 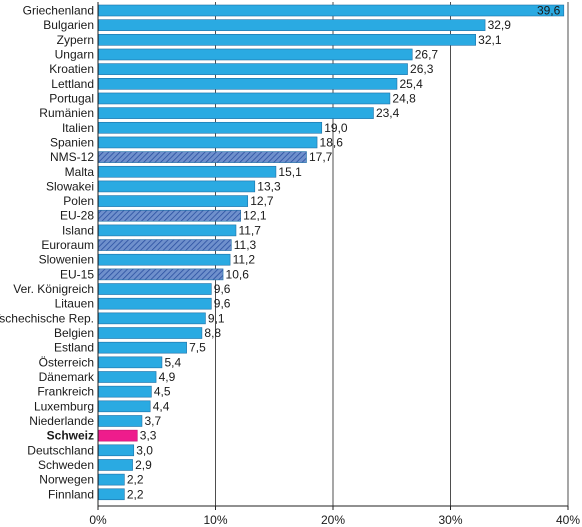 What do you see at coordinates (236, 113) in the screenshot?
I see `bar-rumanien` at bounding box center [236, 113].